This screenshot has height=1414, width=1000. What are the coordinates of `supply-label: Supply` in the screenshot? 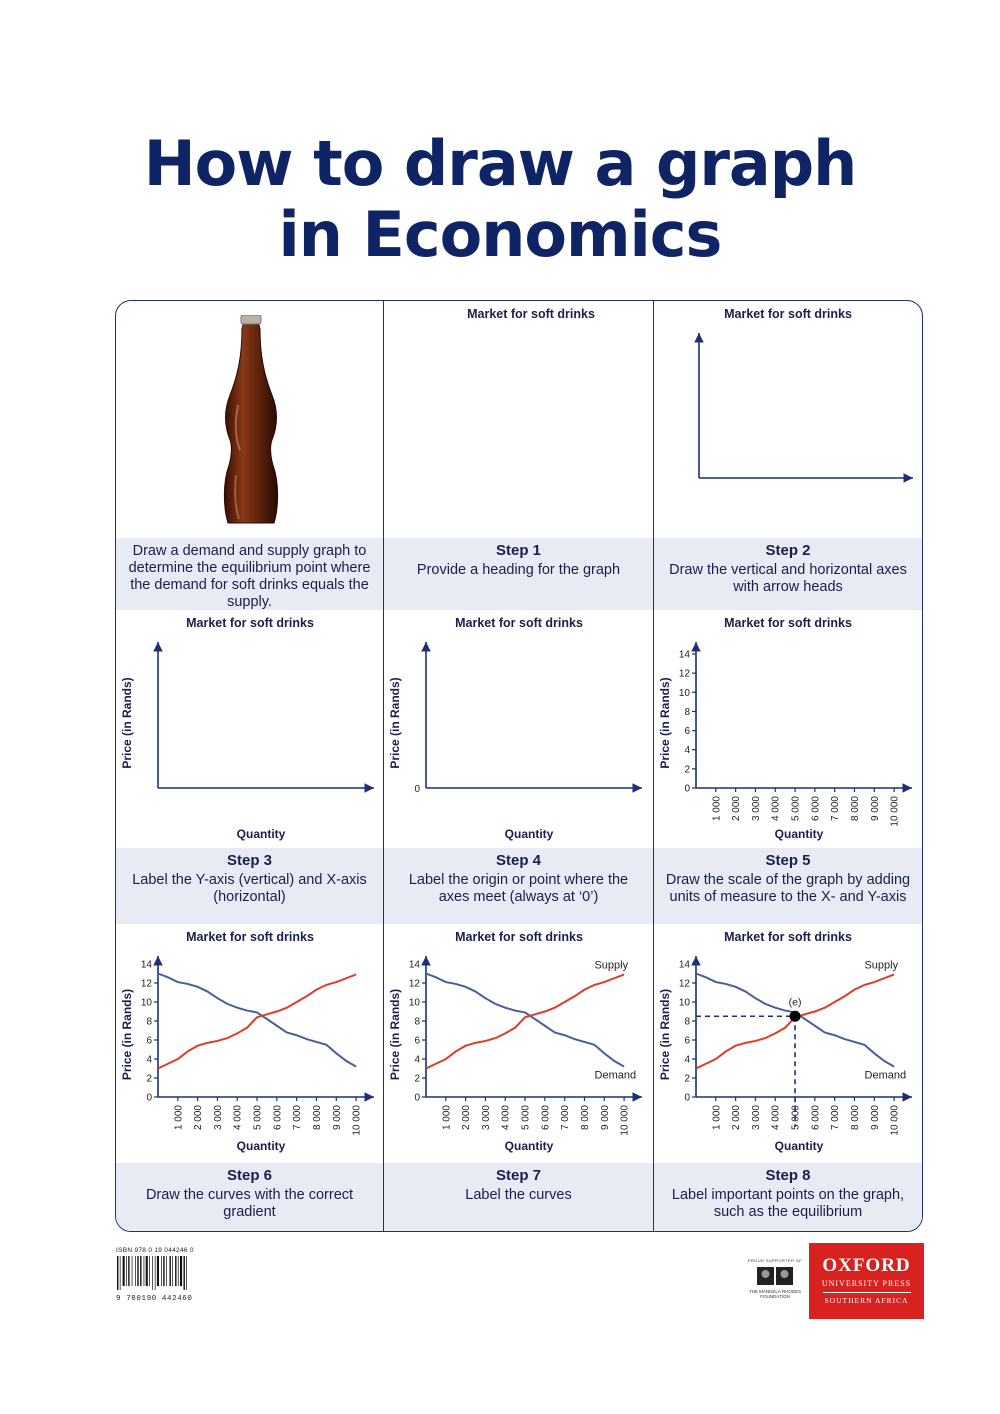 It's located at (611, 965).